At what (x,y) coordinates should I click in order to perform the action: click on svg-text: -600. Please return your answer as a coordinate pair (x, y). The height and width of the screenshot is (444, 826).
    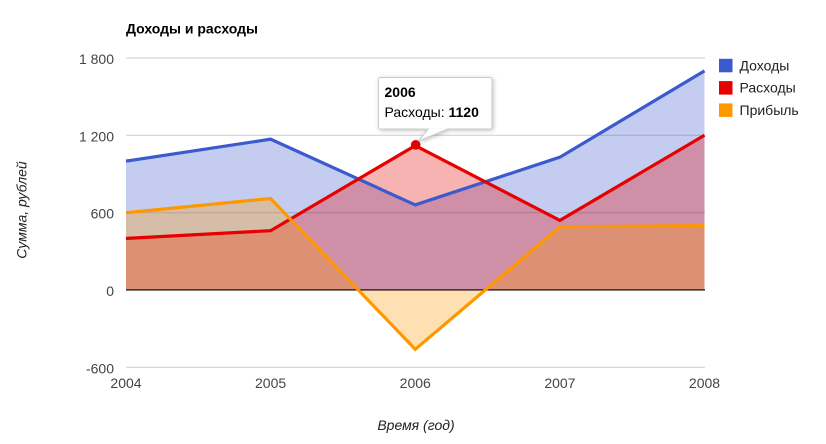
    Looking at the image, I should click on (100, 368).